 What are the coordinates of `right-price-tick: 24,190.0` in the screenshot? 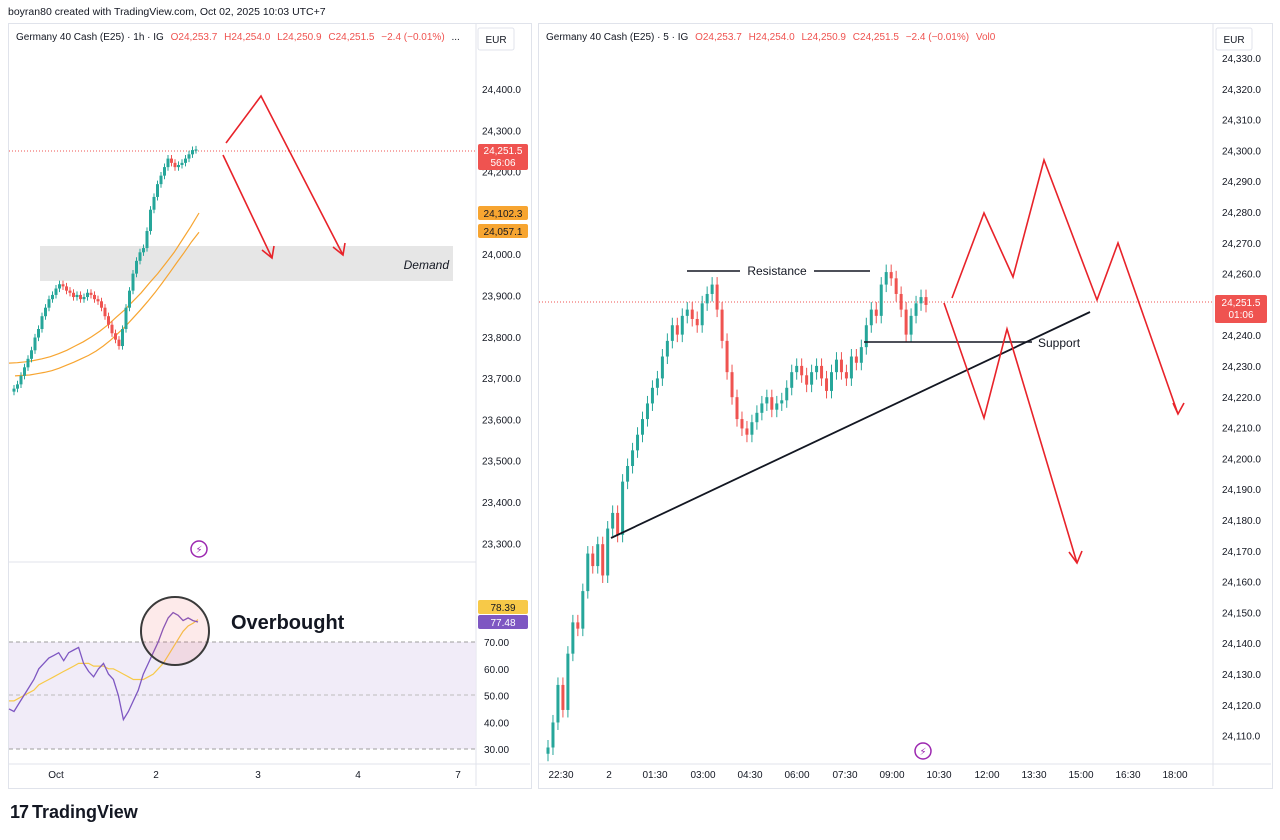 It's located at (1241, 490).